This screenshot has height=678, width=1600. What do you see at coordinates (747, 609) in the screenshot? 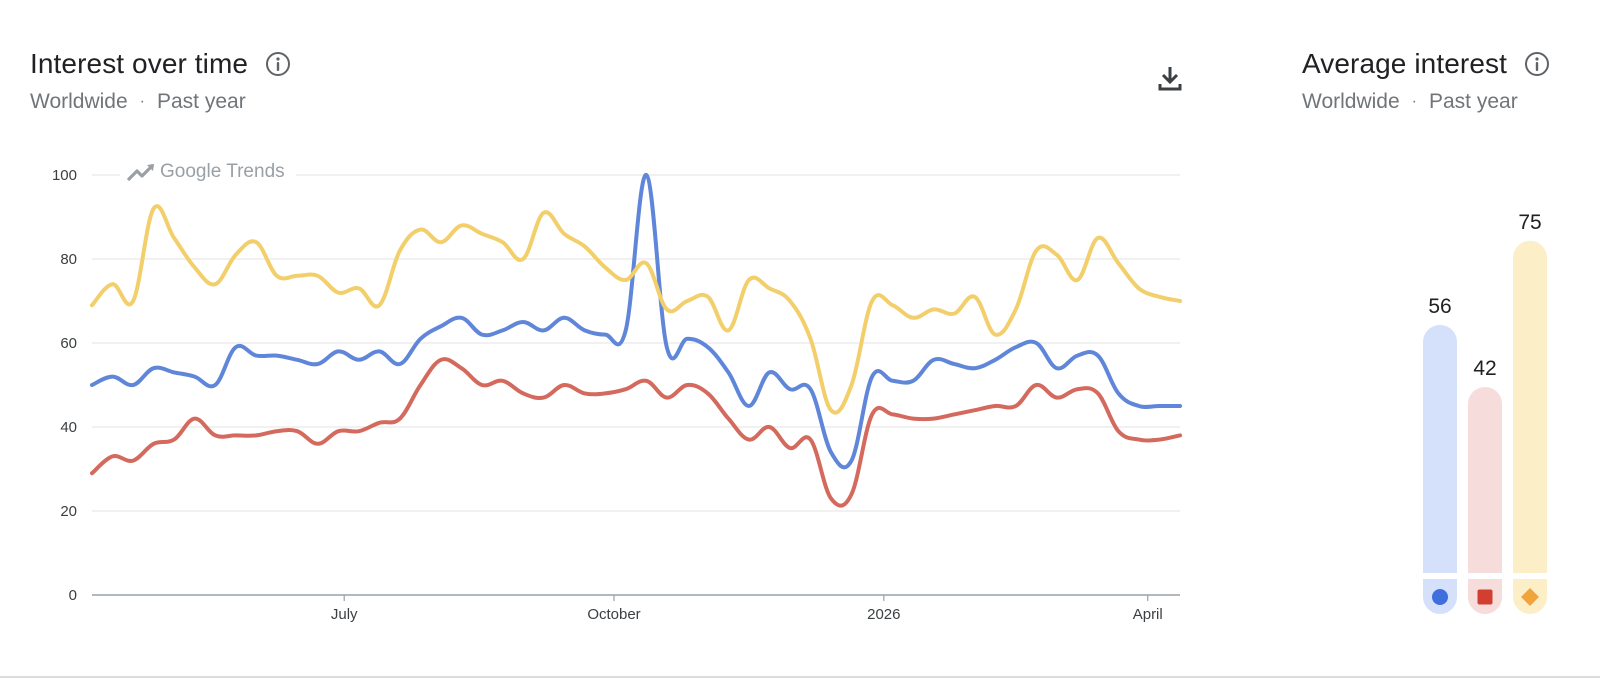
I see `x-axis: July October 2026 April` at bounding box center [747, 609].